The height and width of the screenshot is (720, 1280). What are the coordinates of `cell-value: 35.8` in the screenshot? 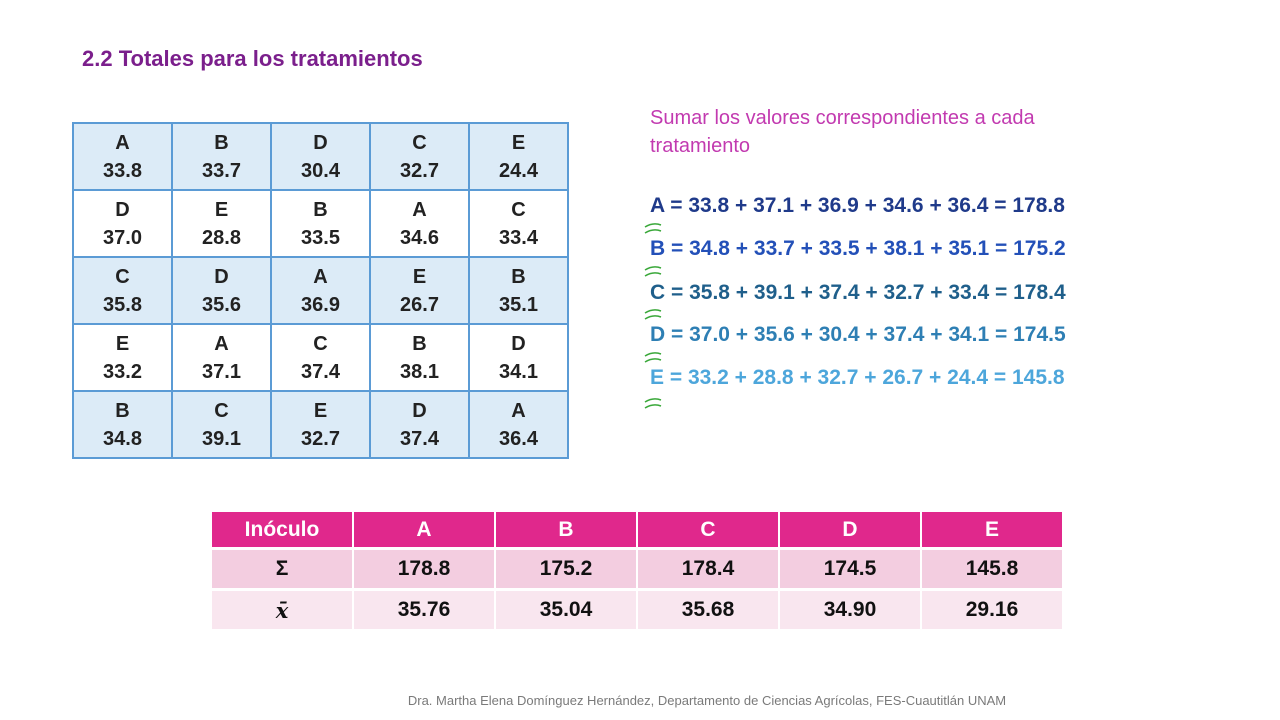 It's located at (122, 304).